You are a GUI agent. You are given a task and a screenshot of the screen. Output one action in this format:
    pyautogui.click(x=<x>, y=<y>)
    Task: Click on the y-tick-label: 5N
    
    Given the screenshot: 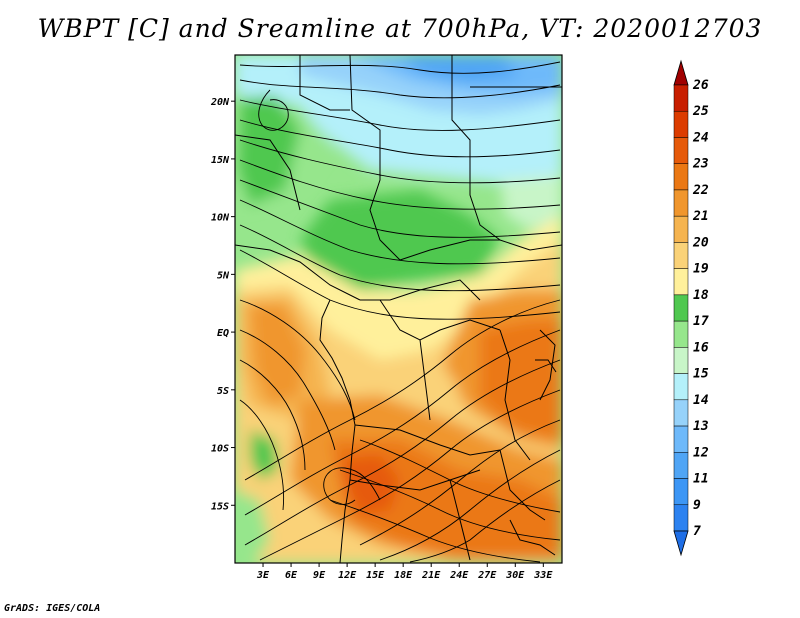 What is the action you would take?
    pyautogui.click(x=223, y=275)
    